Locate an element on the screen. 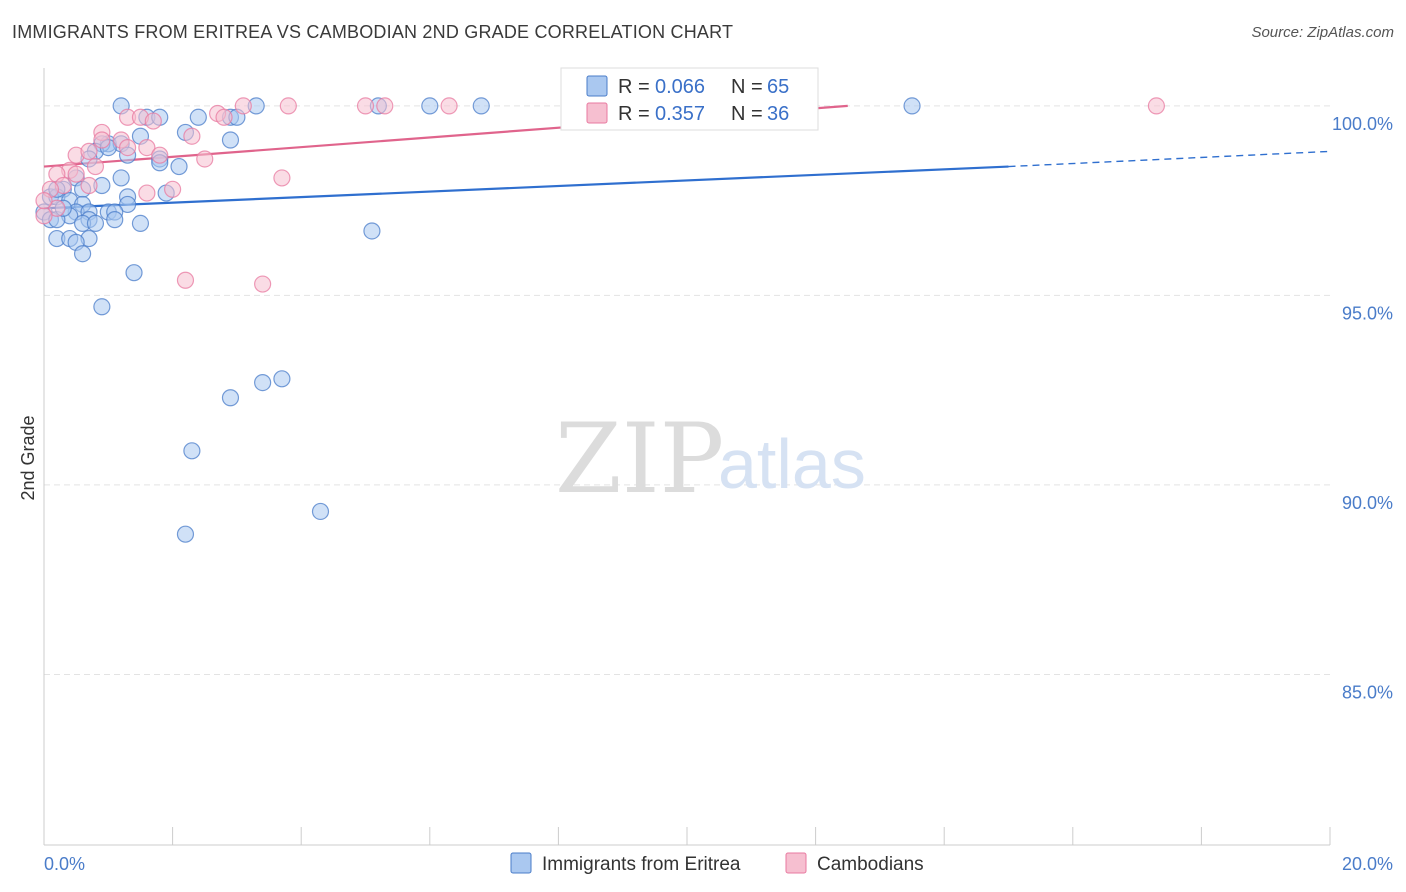 Image resolution: width=1406 pixels, height=892 pixels. watermark-atlas: atlas is located at coordinates (792, 464).